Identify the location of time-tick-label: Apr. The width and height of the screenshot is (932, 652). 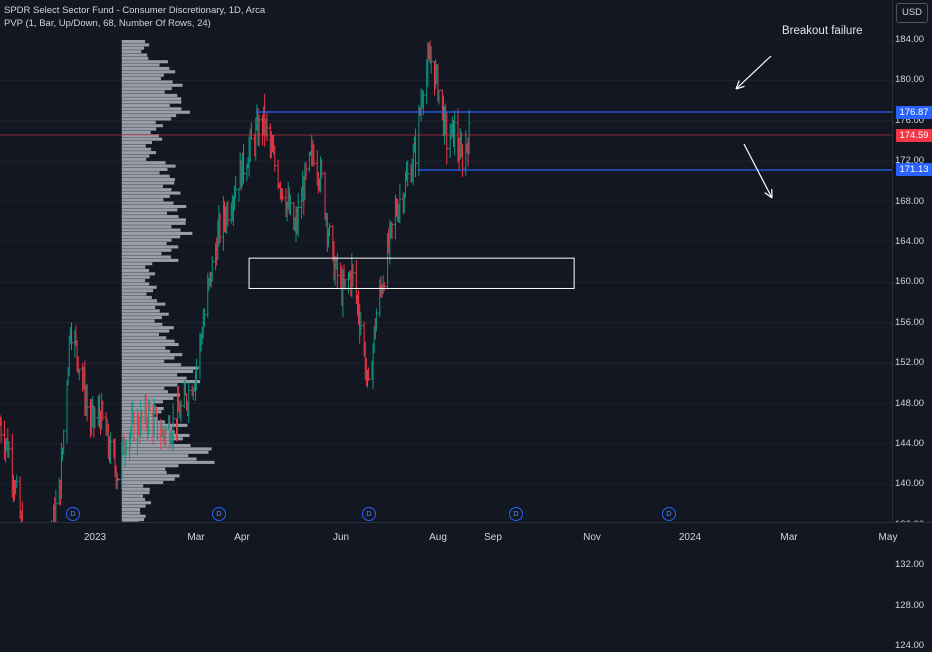
(242, 537).